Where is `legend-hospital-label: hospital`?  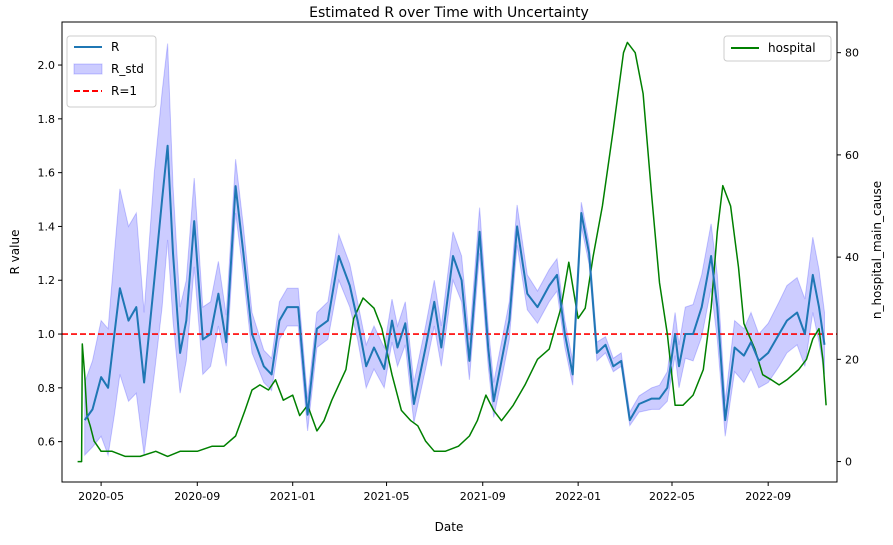 legend-hospital-label: hospital is located at coordinates (792, 48).